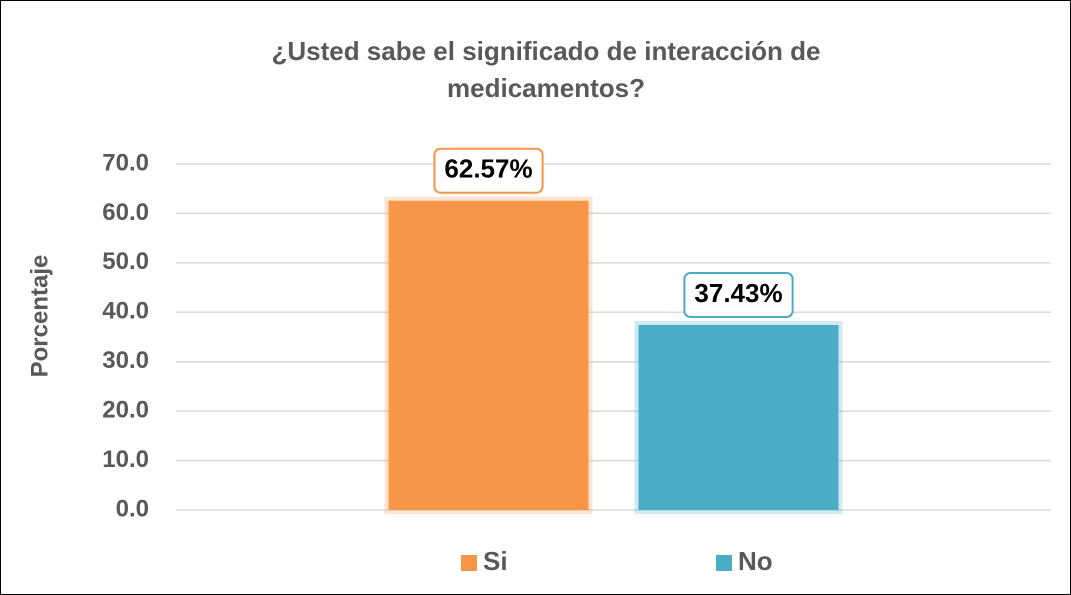 The width and height of the screenshot is (1071, 595). What do you see at coordinates (125, 212) in the screenshot?
I see `y-tick-label: 60.0` at bounding box center [125, 212].